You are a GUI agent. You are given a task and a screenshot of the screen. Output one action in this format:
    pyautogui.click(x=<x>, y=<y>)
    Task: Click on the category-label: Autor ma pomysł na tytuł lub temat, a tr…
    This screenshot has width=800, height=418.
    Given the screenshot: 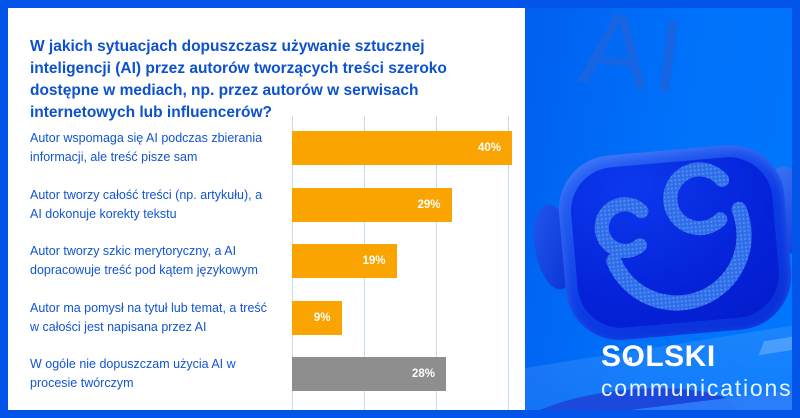 What is the action you would take?
    pyautogui.click(x=148, y=317)
    